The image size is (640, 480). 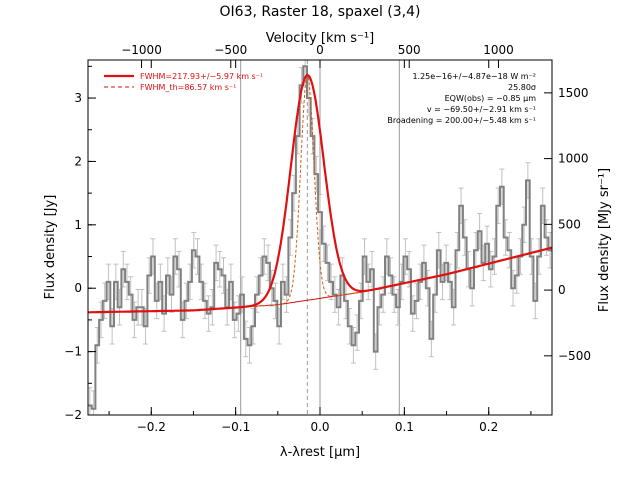 I want to click on x2-tick-label: 0, so click(x=320, y=50).